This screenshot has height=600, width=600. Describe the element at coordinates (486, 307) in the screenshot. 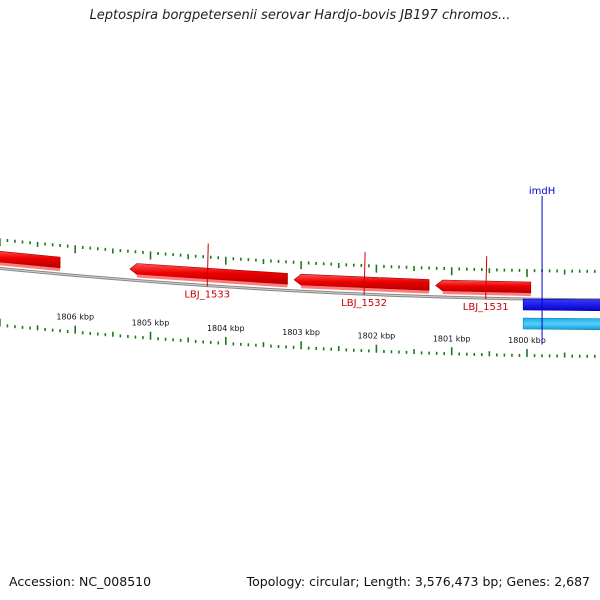

I see `gene-label: LBJ_1531` at that location.